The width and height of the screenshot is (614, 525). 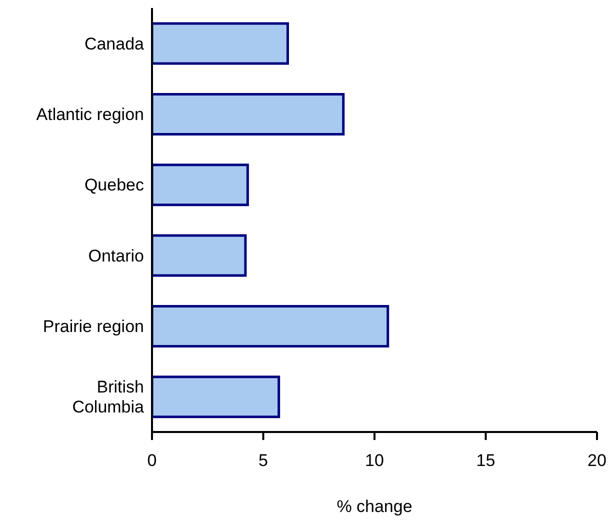 I want to click on y-tick-label: Atlantic region, so click(x=90, y=114).